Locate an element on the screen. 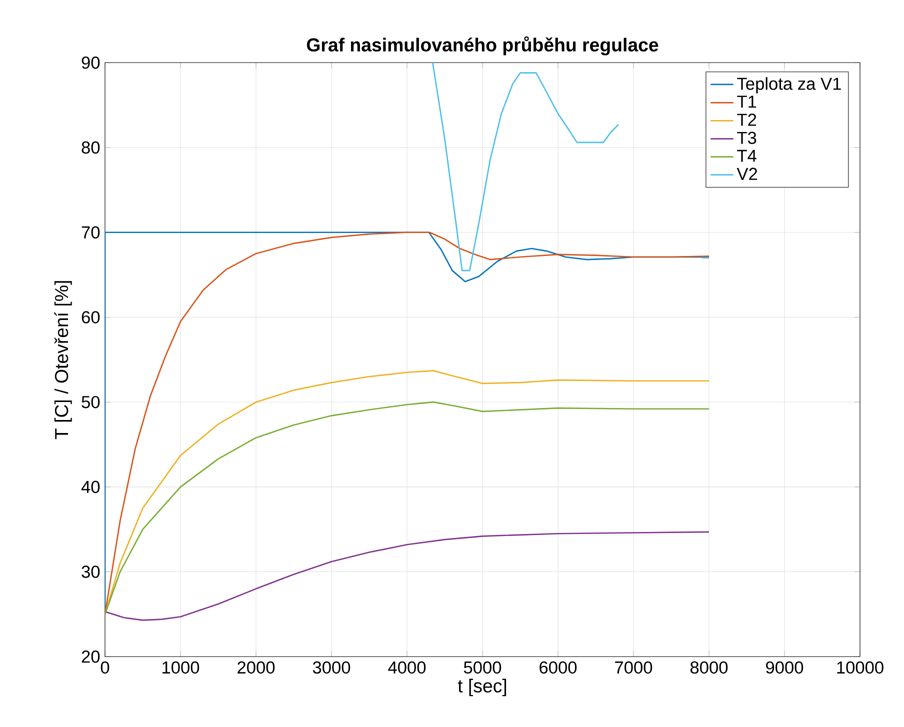 The image size is (904, 727). y-tick-label: 30 is located at coordinates (91, 572).